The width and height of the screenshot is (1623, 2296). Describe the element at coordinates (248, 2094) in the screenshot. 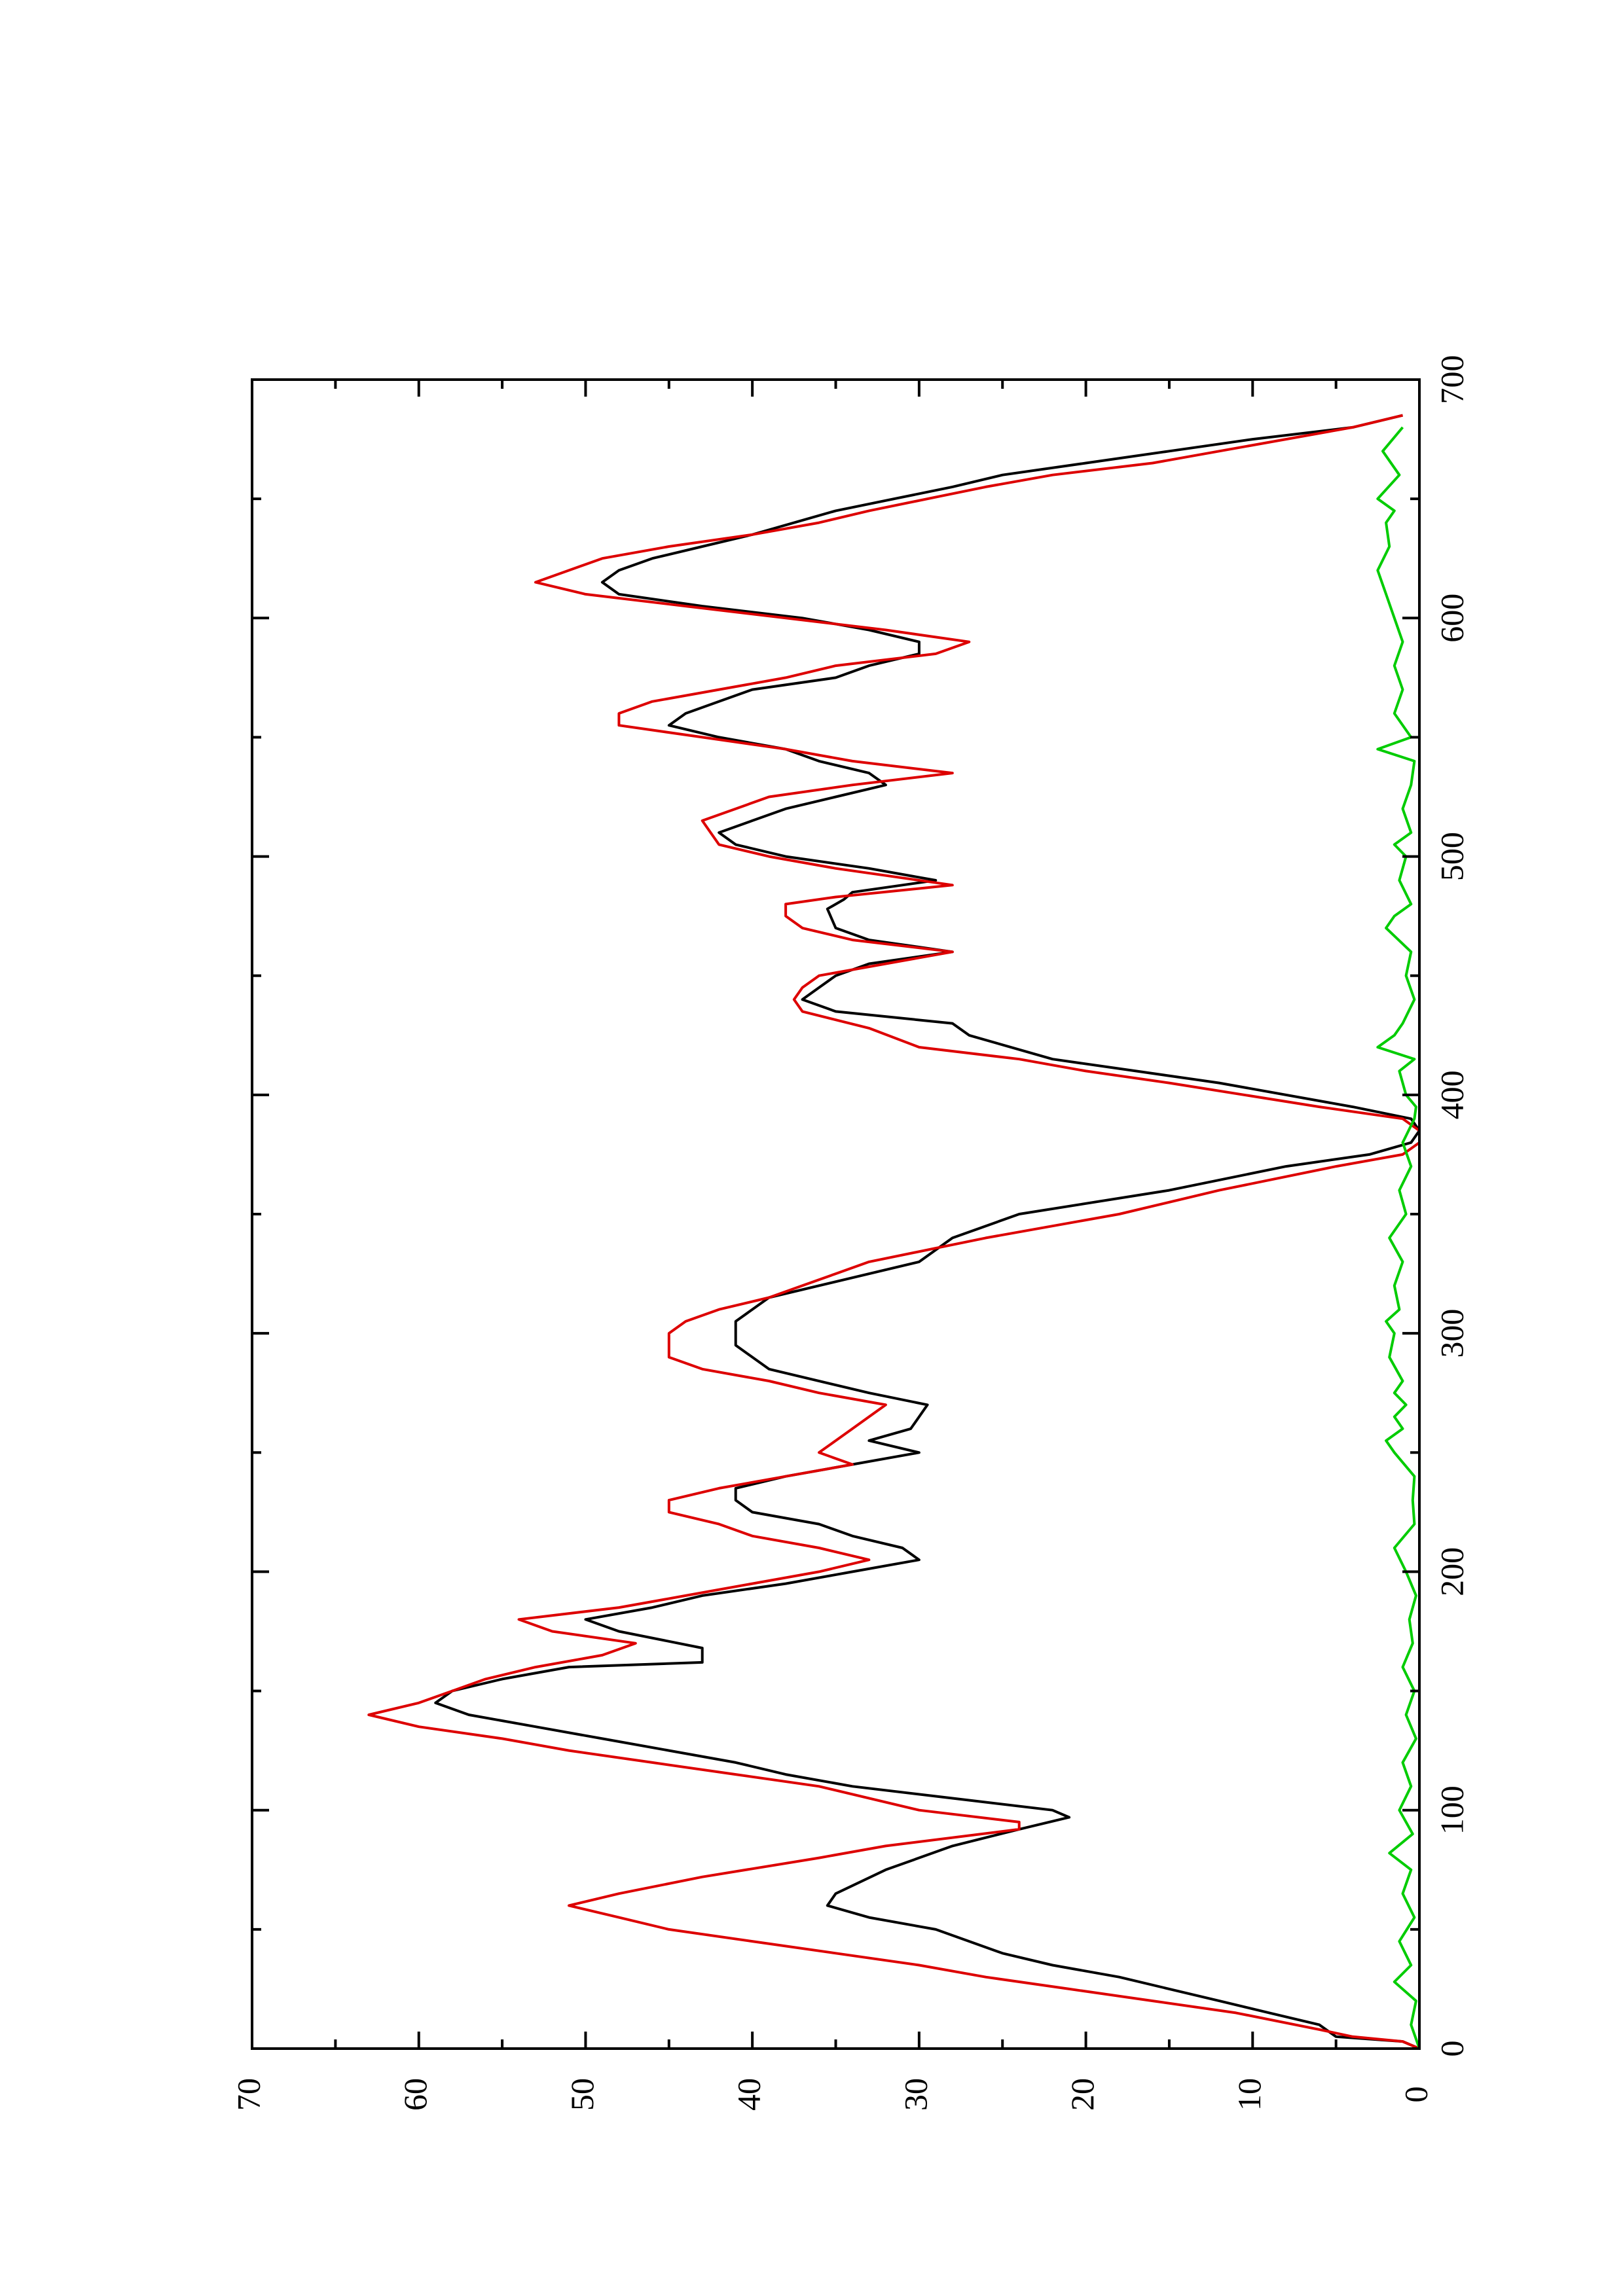

I see `y-tick-label: 70` at that location.